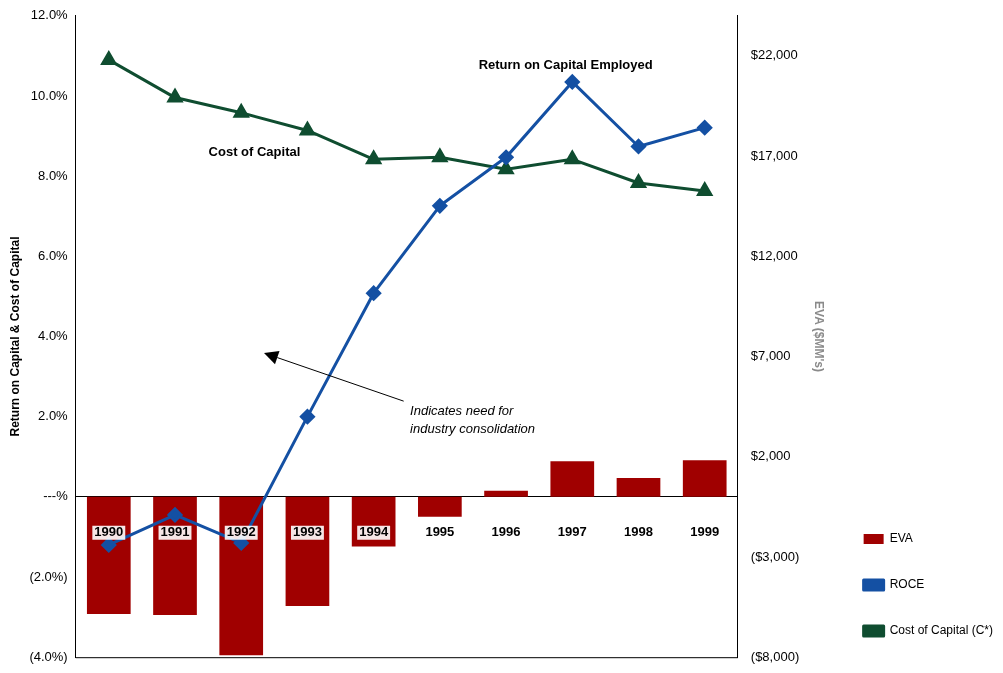 The image size is (1003, 673). What do you see at coordinates (907, 584) in the screenshot?
I see `legend-label: ROCE` at bounding box center [907, 584].